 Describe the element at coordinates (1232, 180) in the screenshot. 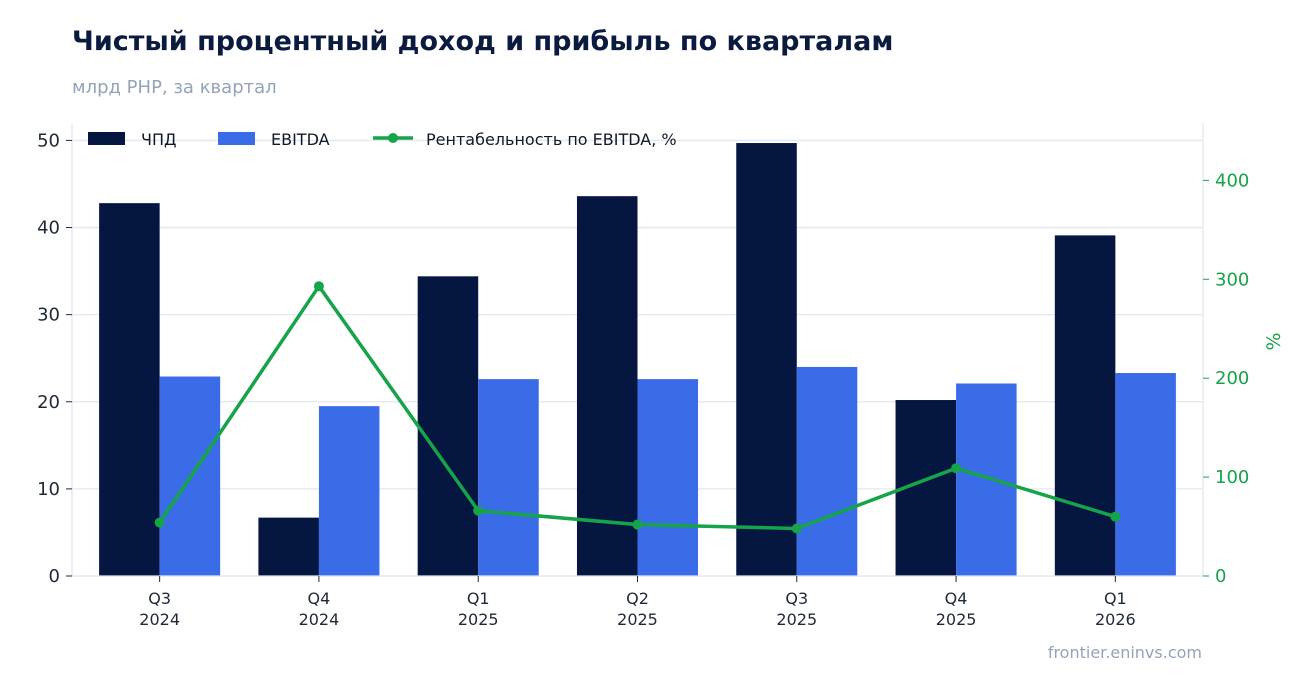

I see `y-right-tick-label: 400` at that location.